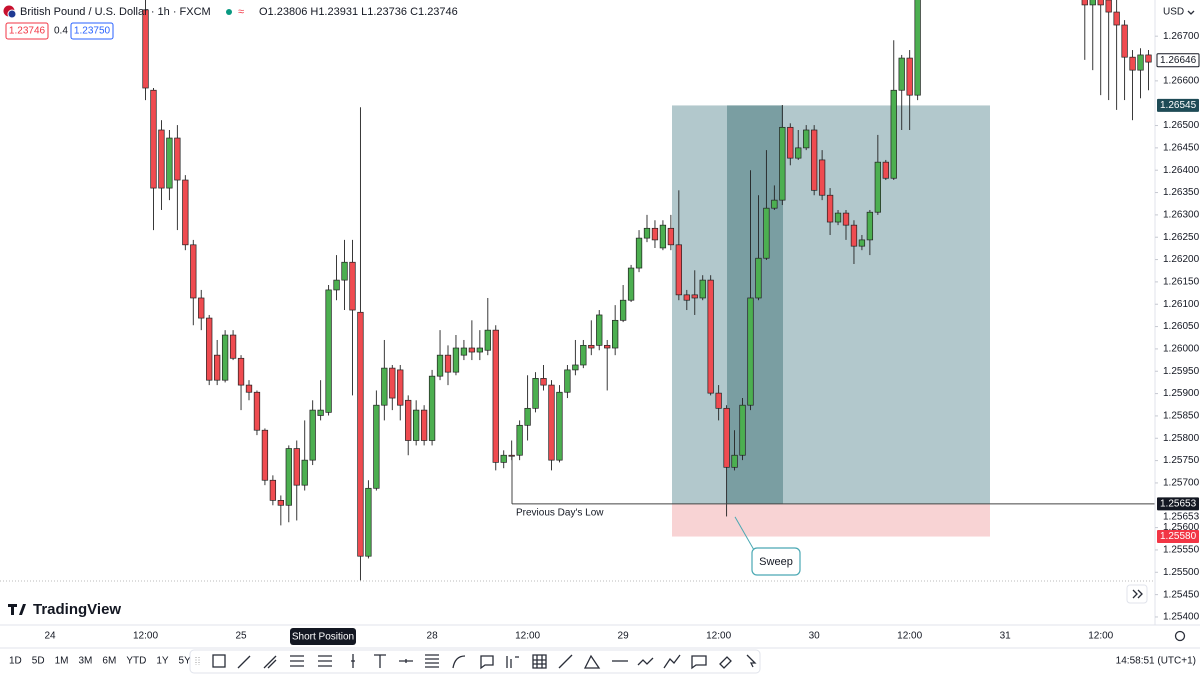  I want to click on range-button: 6M, so click(109, 661).